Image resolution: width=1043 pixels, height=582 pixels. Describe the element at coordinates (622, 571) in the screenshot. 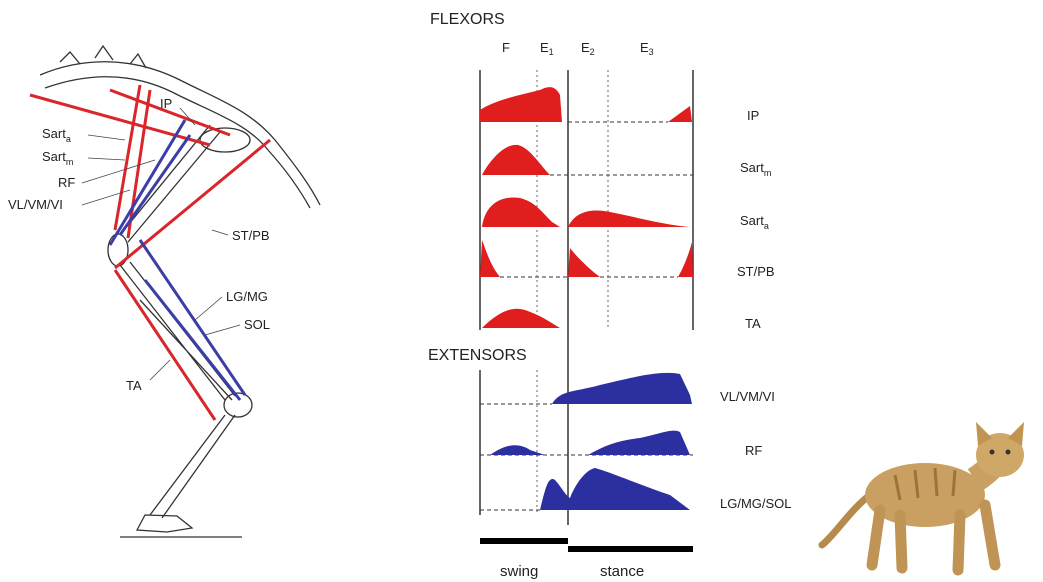

I see `gait-label: stance` at that location.